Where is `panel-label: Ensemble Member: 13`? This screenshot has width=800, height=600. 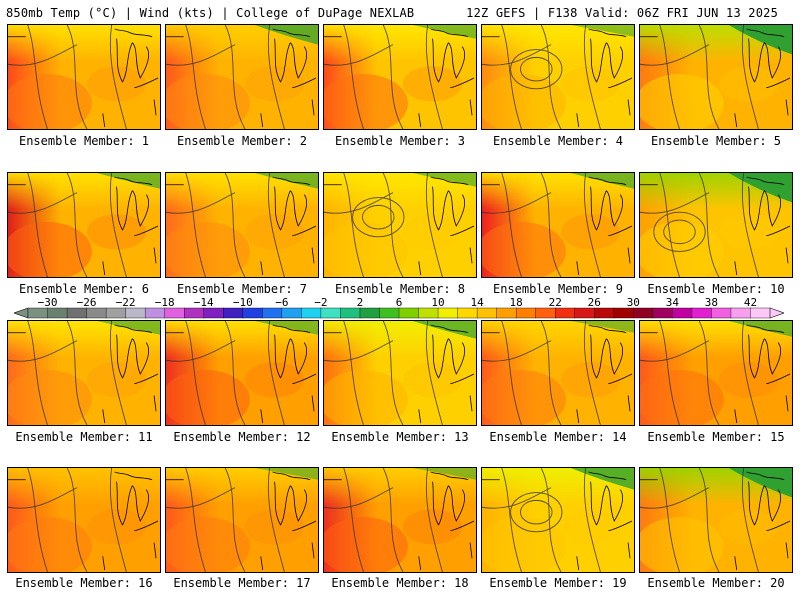
panel-label: Ensemble Member: 13 is located at coordinates (400, 437).